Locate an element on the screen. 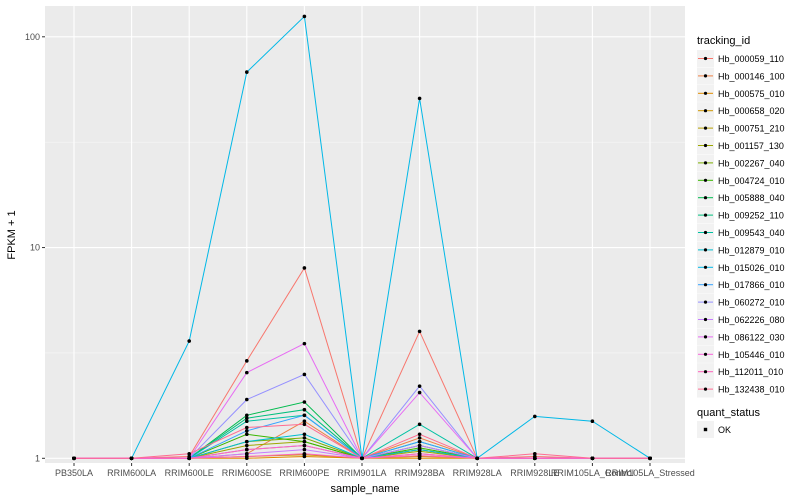 This screenshot has height=500, width=800. legend-label: Hb_015026_010 is located at coordinates (751, 268).